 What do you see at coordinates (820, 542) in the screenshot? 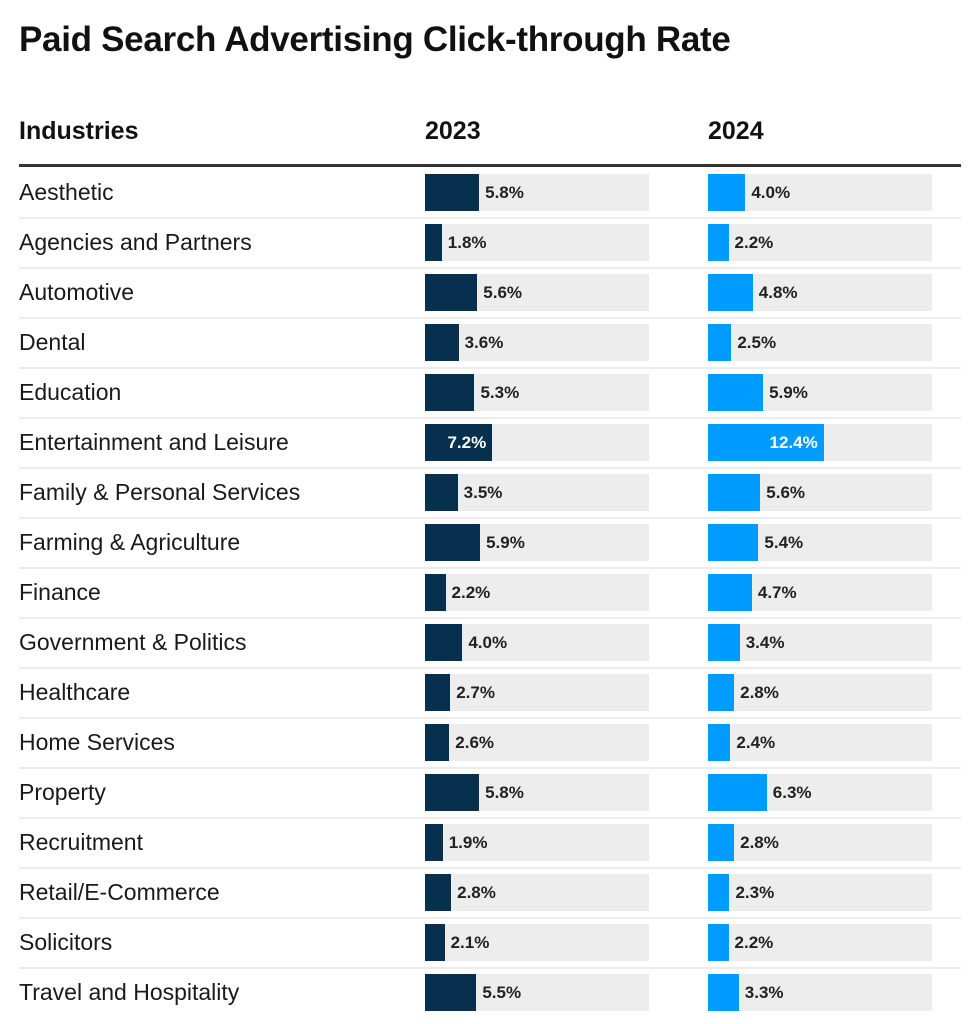
I see `bar-track-2024: 5.4%` at bounding box center [820, 542].